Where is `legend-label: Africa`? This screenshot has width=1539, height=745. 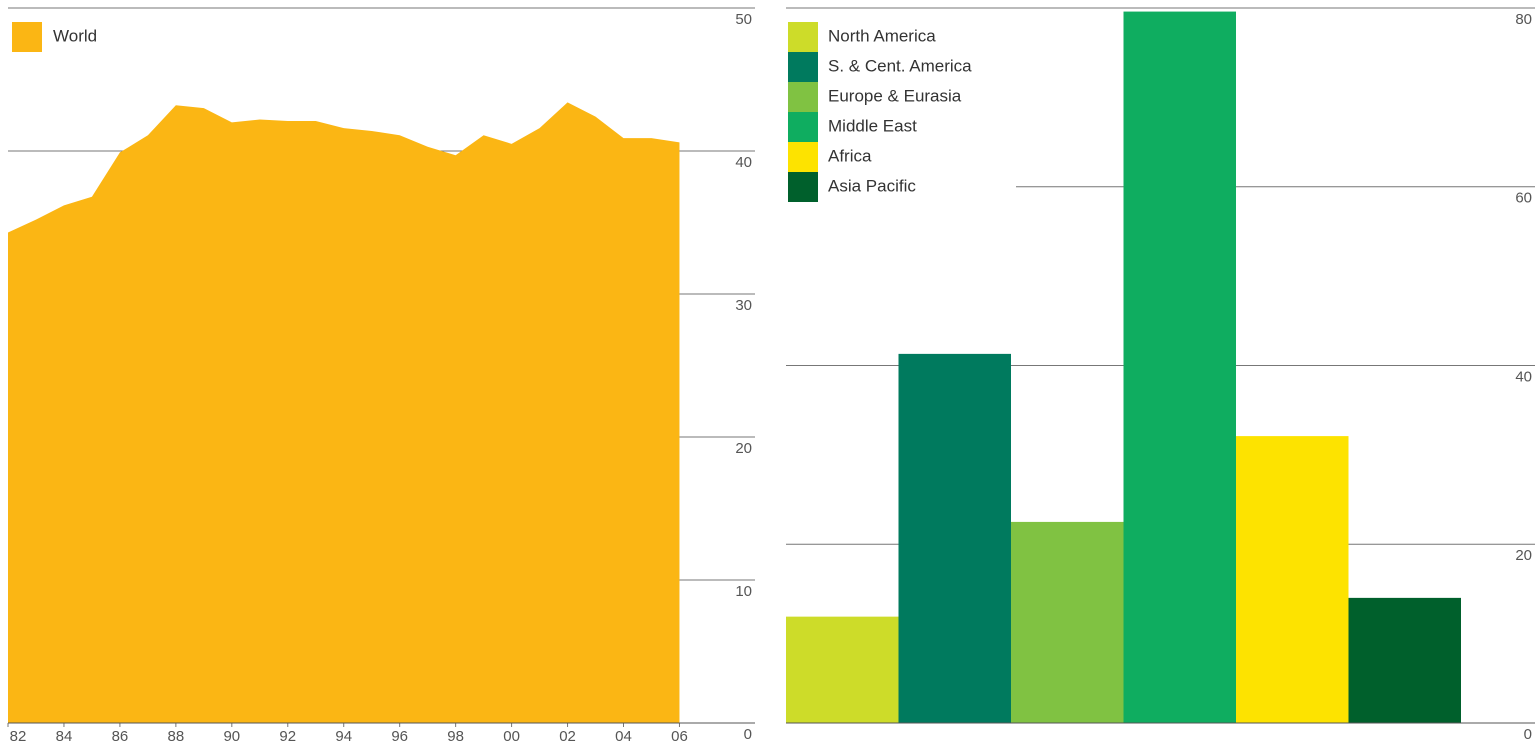
legend-label: Africa is located at coordinates (850, 155).